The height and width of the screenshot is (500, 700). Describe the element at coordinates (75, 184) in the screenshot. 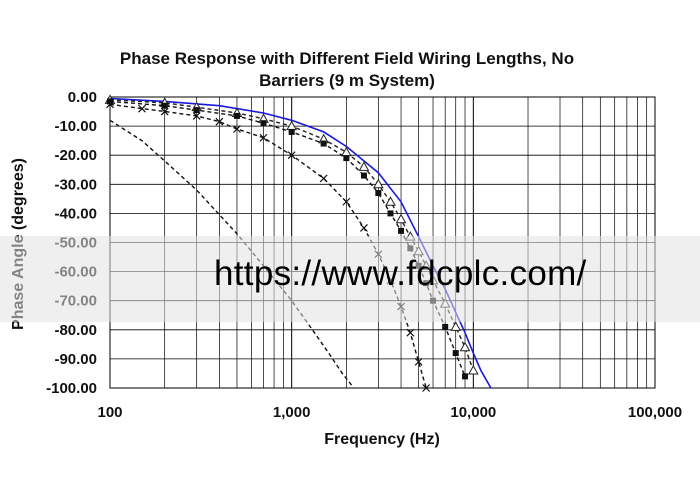

I see `y-tick-label: -30.00` at that location.